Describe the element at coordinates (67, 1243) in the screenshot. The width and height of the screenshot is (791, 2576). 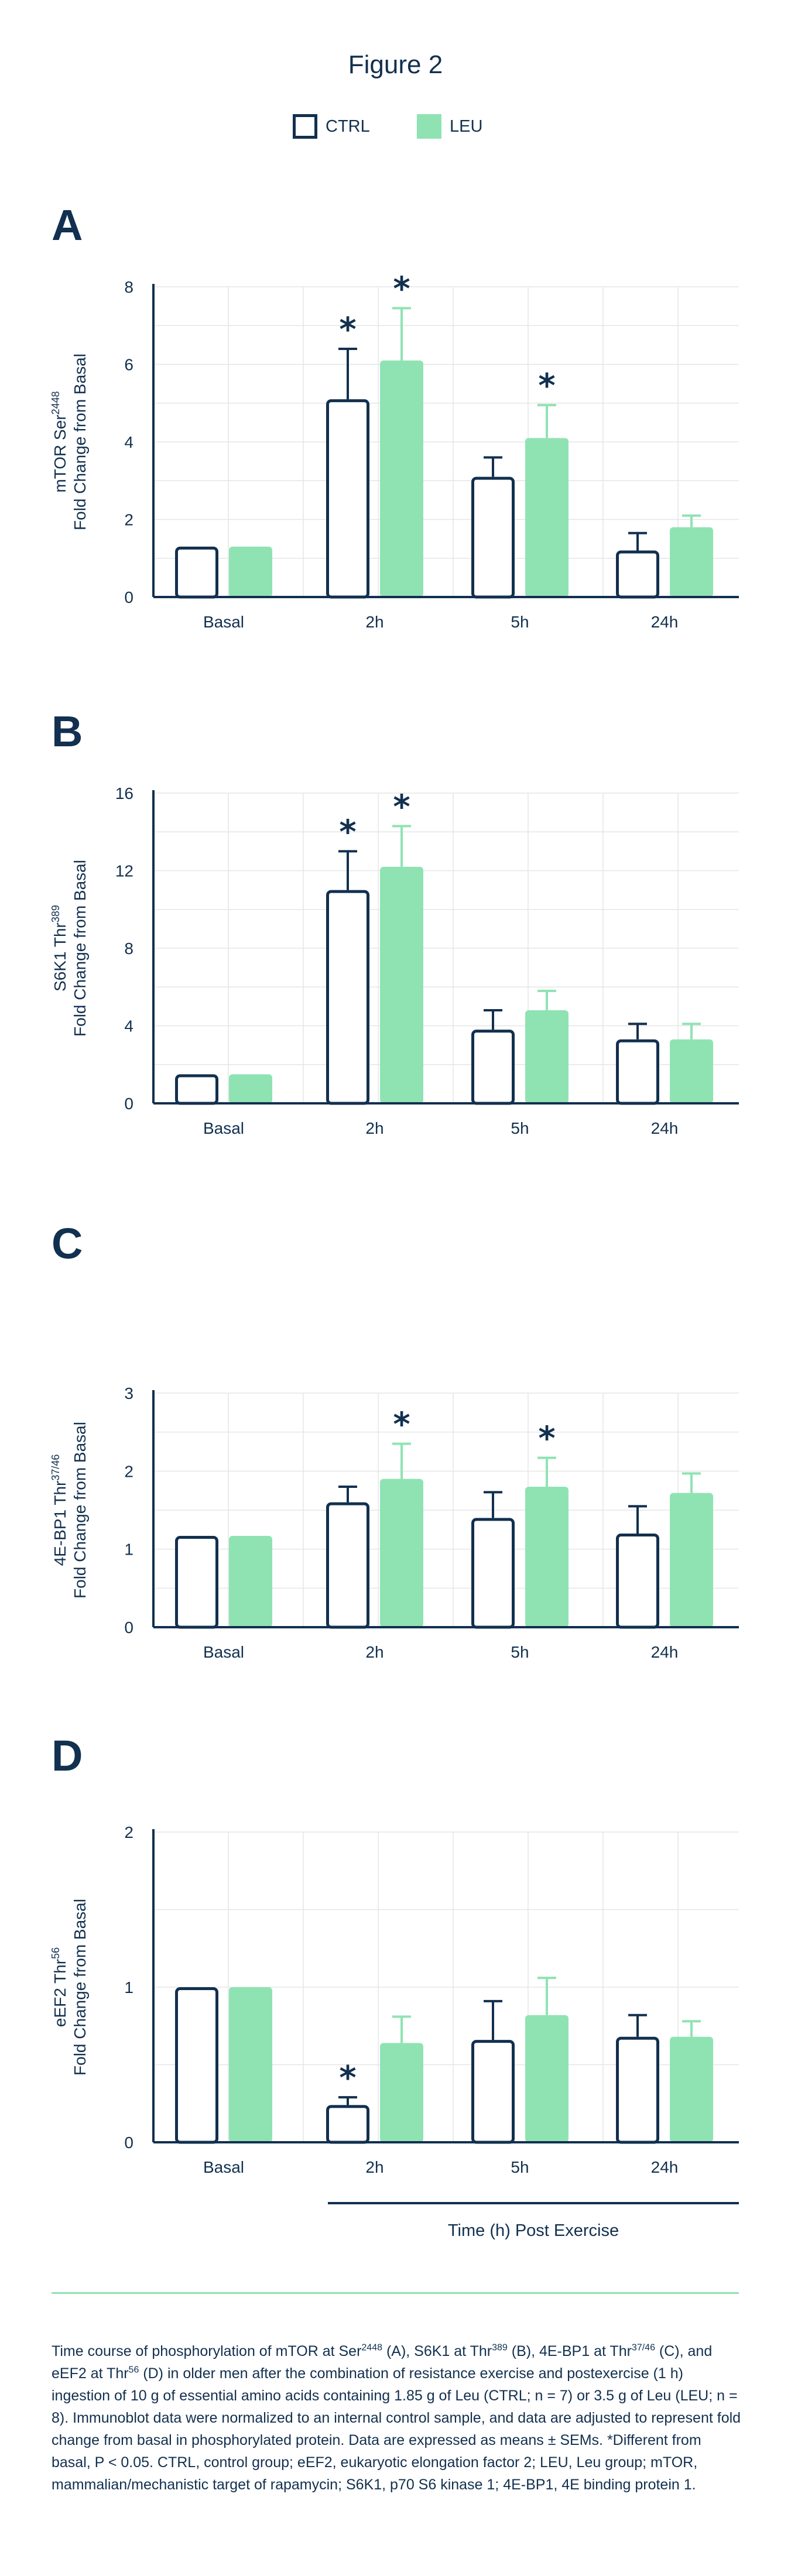
I see `panel-letter: C` at that location.